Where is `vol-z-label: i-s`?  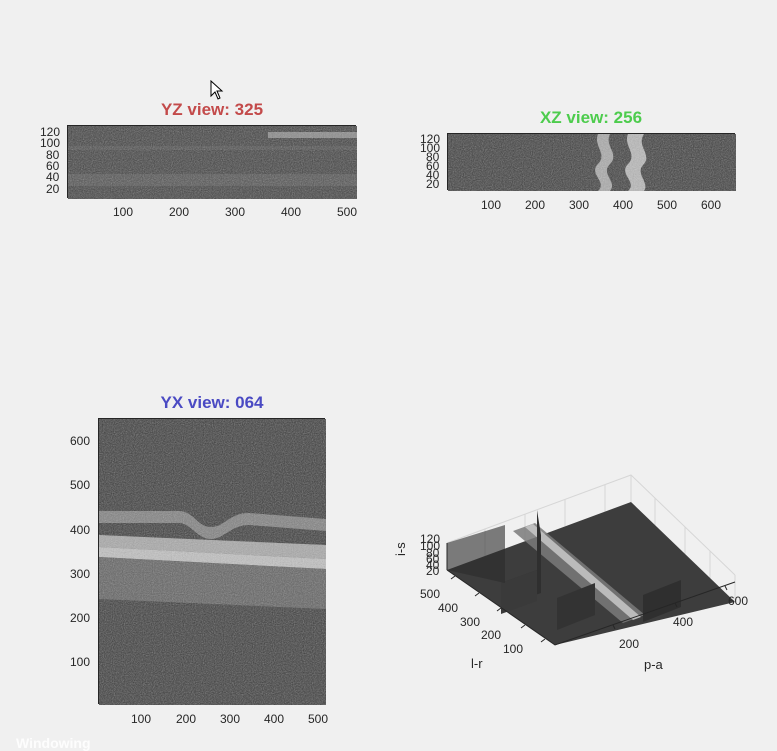
vol-z-label: i-s is located at coordinates (400, 549).